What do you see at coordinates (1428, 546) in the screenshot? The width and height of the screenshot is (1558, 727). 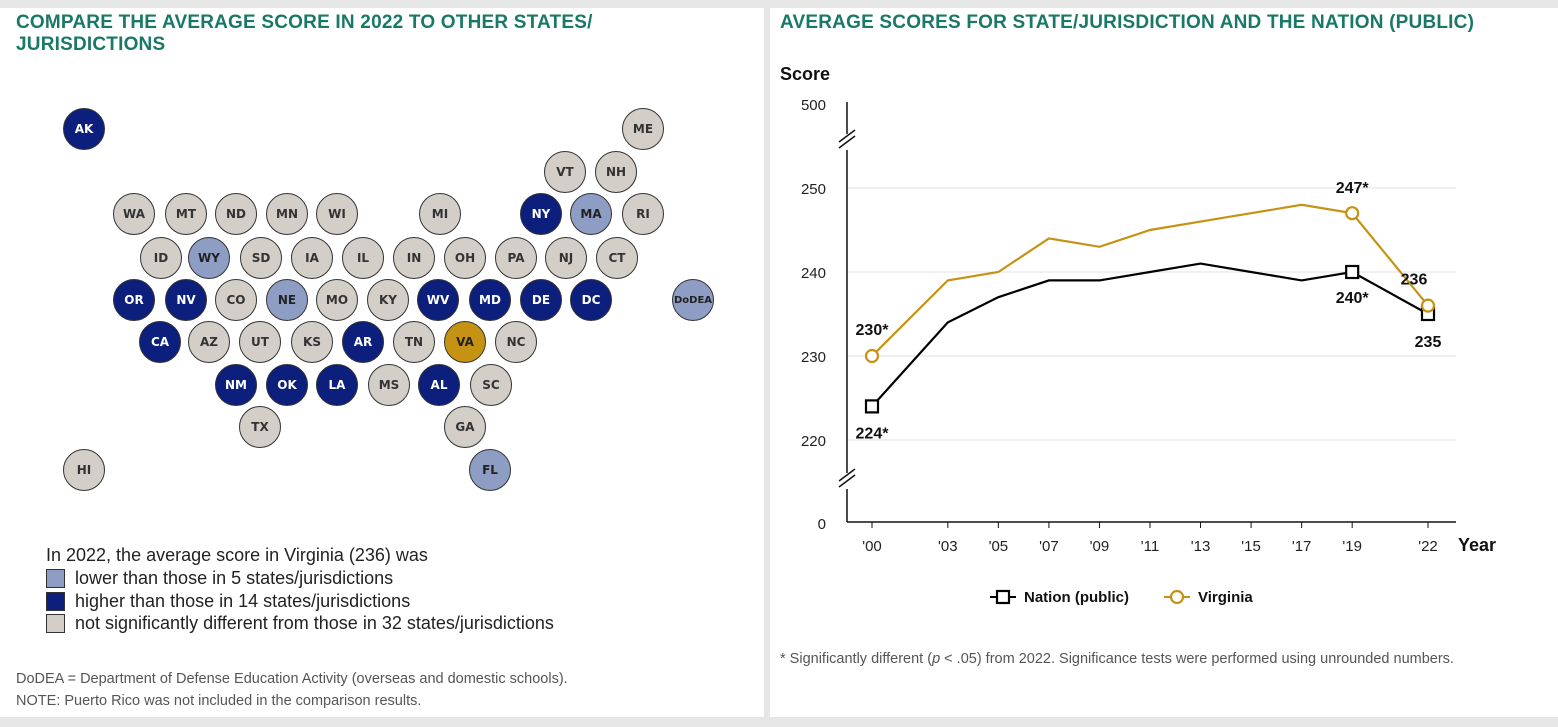 I see `x-tick-label-2022: '22` at bounding box center [1428, 546].